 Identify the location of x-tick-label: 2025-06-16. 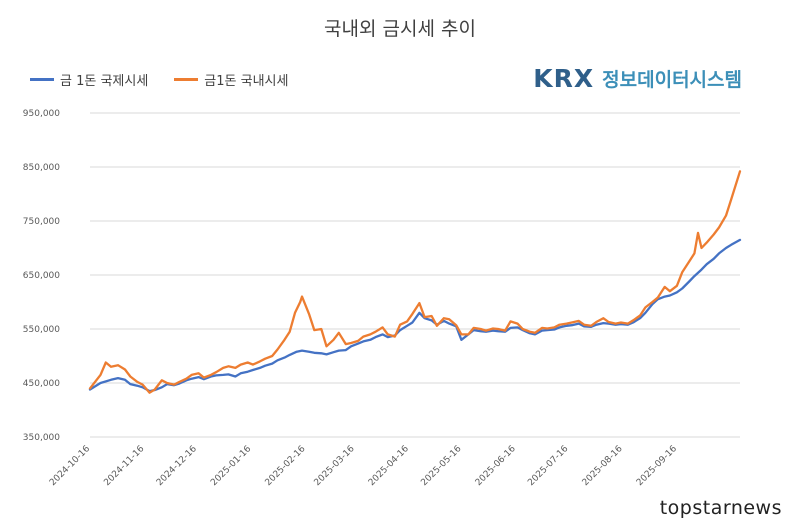
(496, 466).